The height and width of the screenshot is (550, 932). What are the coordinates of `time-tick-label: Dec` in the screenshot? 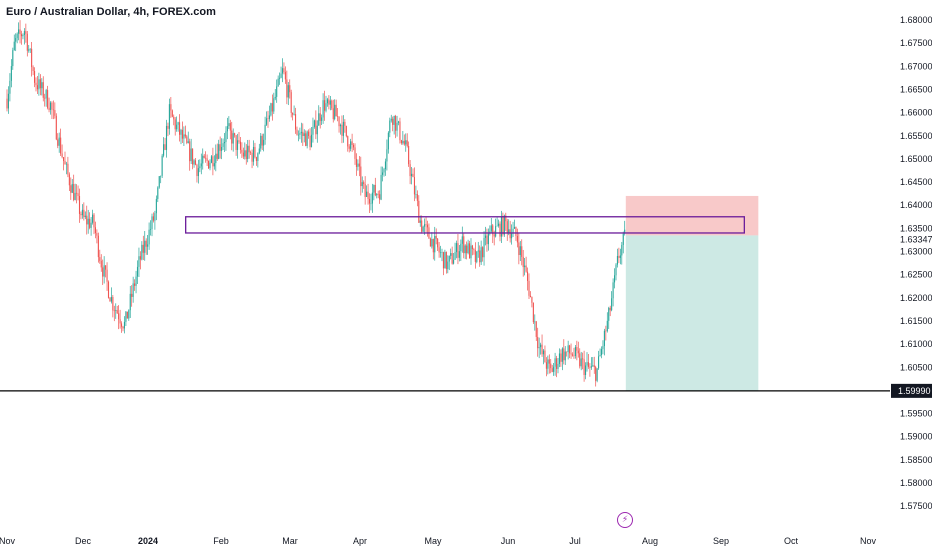 It's located at (83, 541).